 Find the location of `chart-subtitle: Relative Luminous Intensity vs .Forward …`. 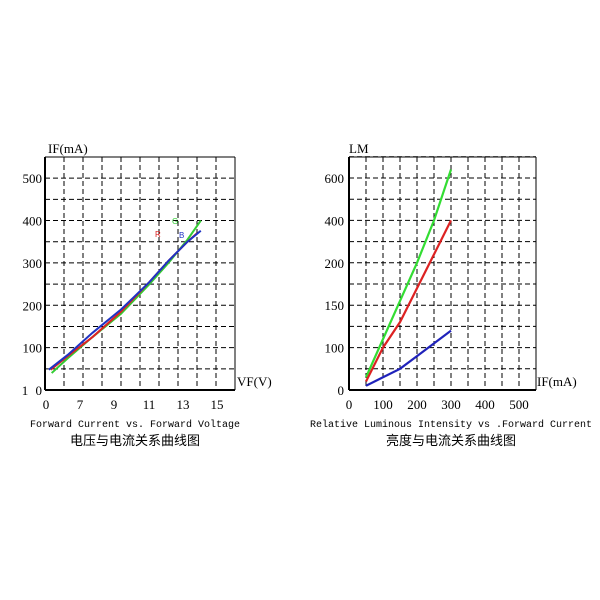

chart-subtitle: Relative Luminous Intensity vs .Forward … is located at coordinates (451, 425).